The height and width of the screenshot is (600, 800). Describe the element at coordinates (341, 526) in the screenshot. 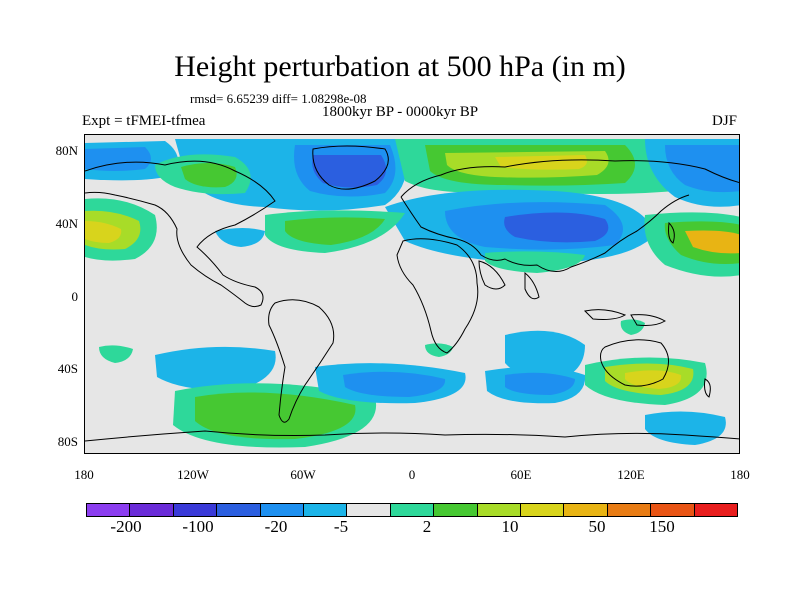

I see `colorbar-label: -5` at that location.